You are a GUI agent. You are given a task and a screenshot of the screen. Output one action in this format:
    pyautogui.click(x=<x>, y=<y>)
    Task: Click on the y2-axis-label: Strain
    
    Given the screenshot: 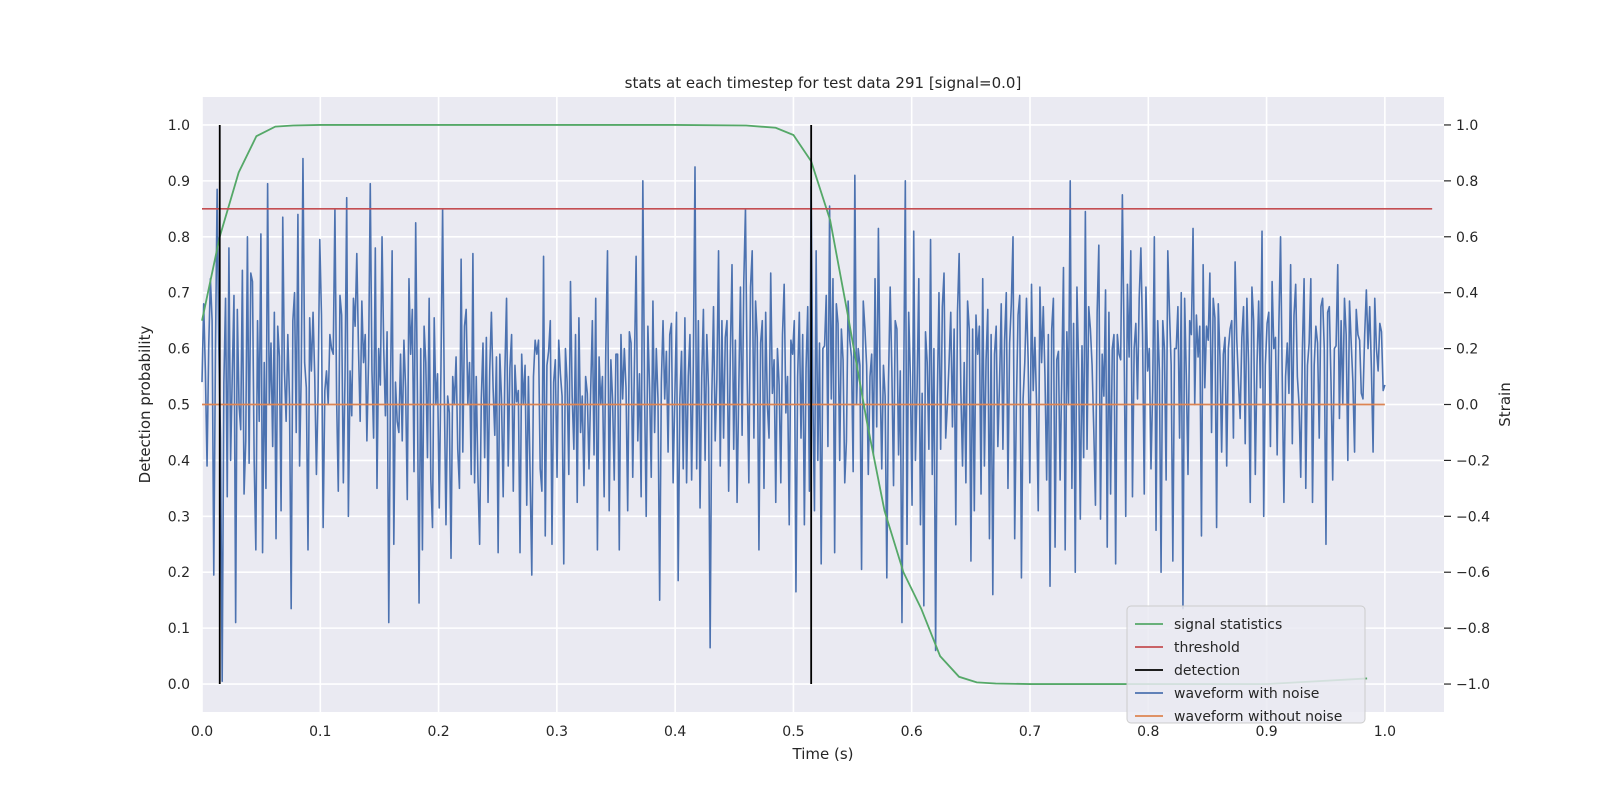 What is the action you would take?
    pyautogui.click(x=1505, y=404)
    